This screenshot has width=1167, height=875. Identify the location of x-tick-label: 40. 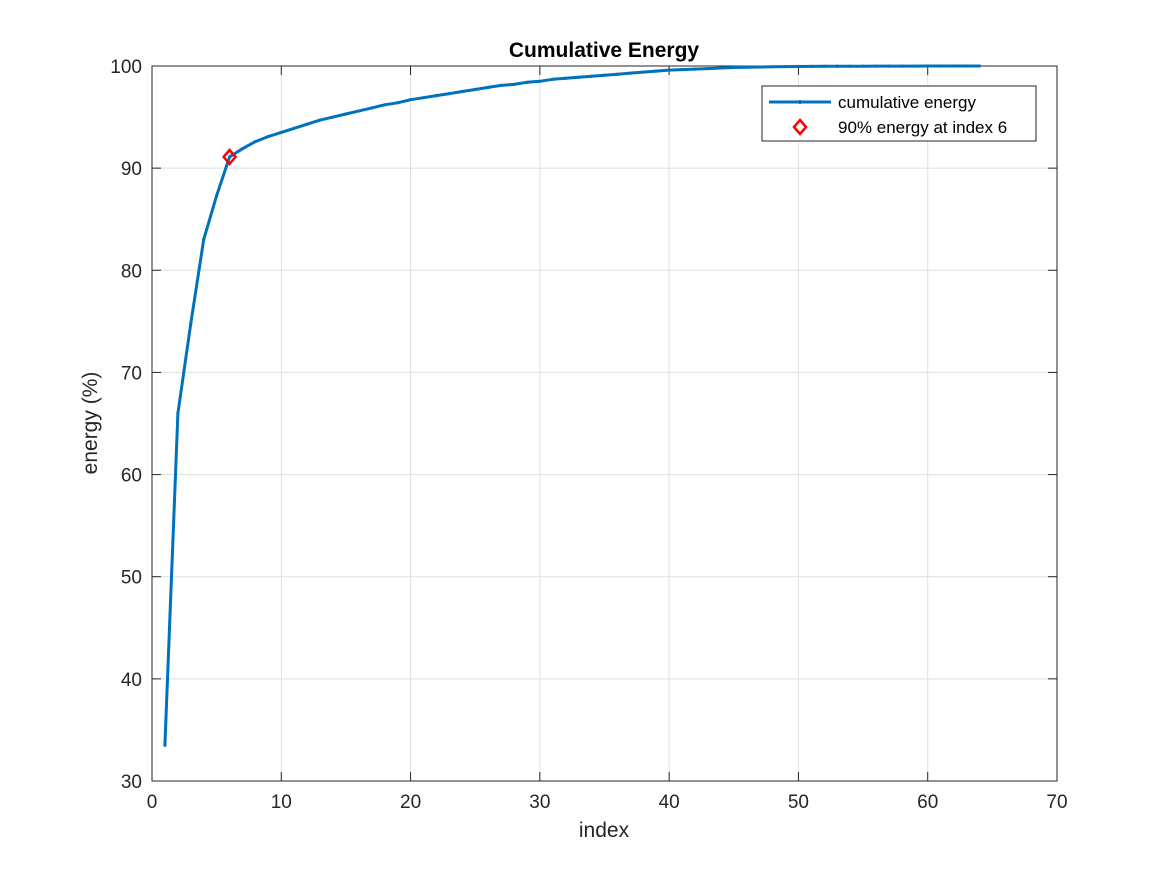
(669, 802).